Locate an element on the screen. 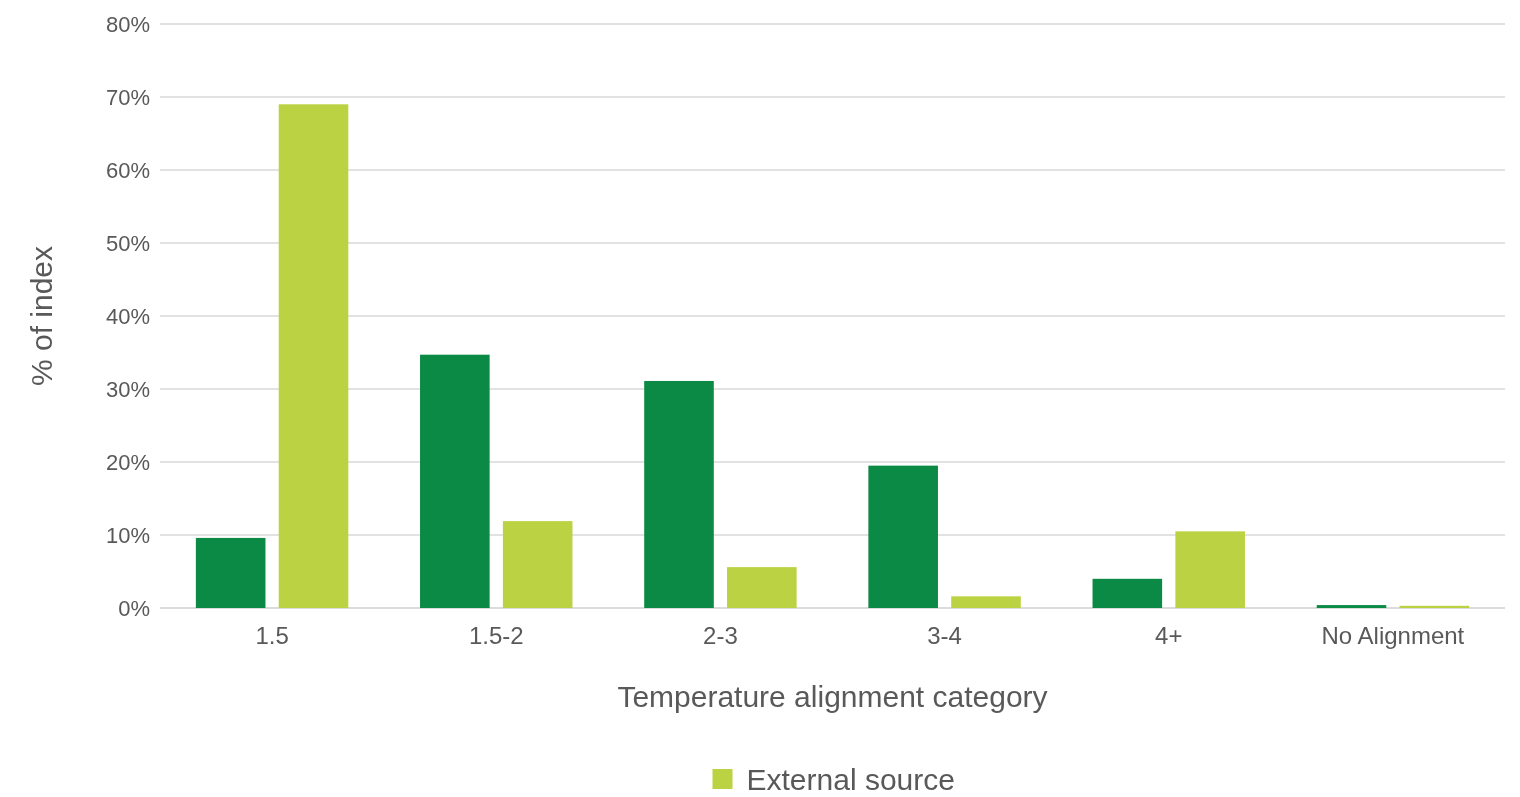 The width and height of the screenshot is (1520, 797). x-tick-label: 4+ is located at coordinates (1169, 635).